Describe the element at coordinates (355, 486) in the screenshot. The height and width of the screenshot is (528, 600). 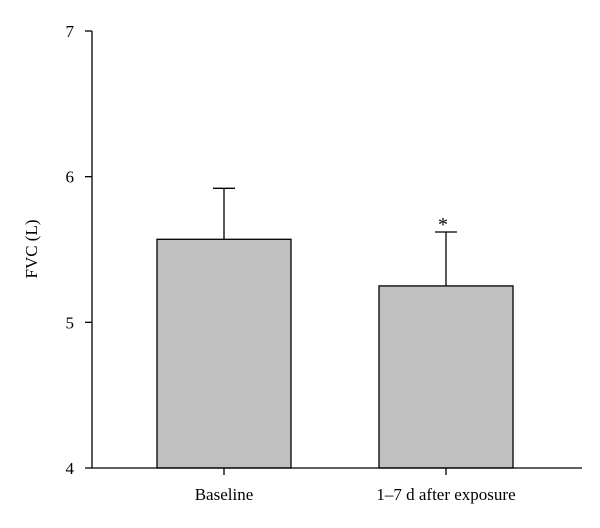
I see `x-ticks-group: Baseline 1–7 d after exposure` at that location.